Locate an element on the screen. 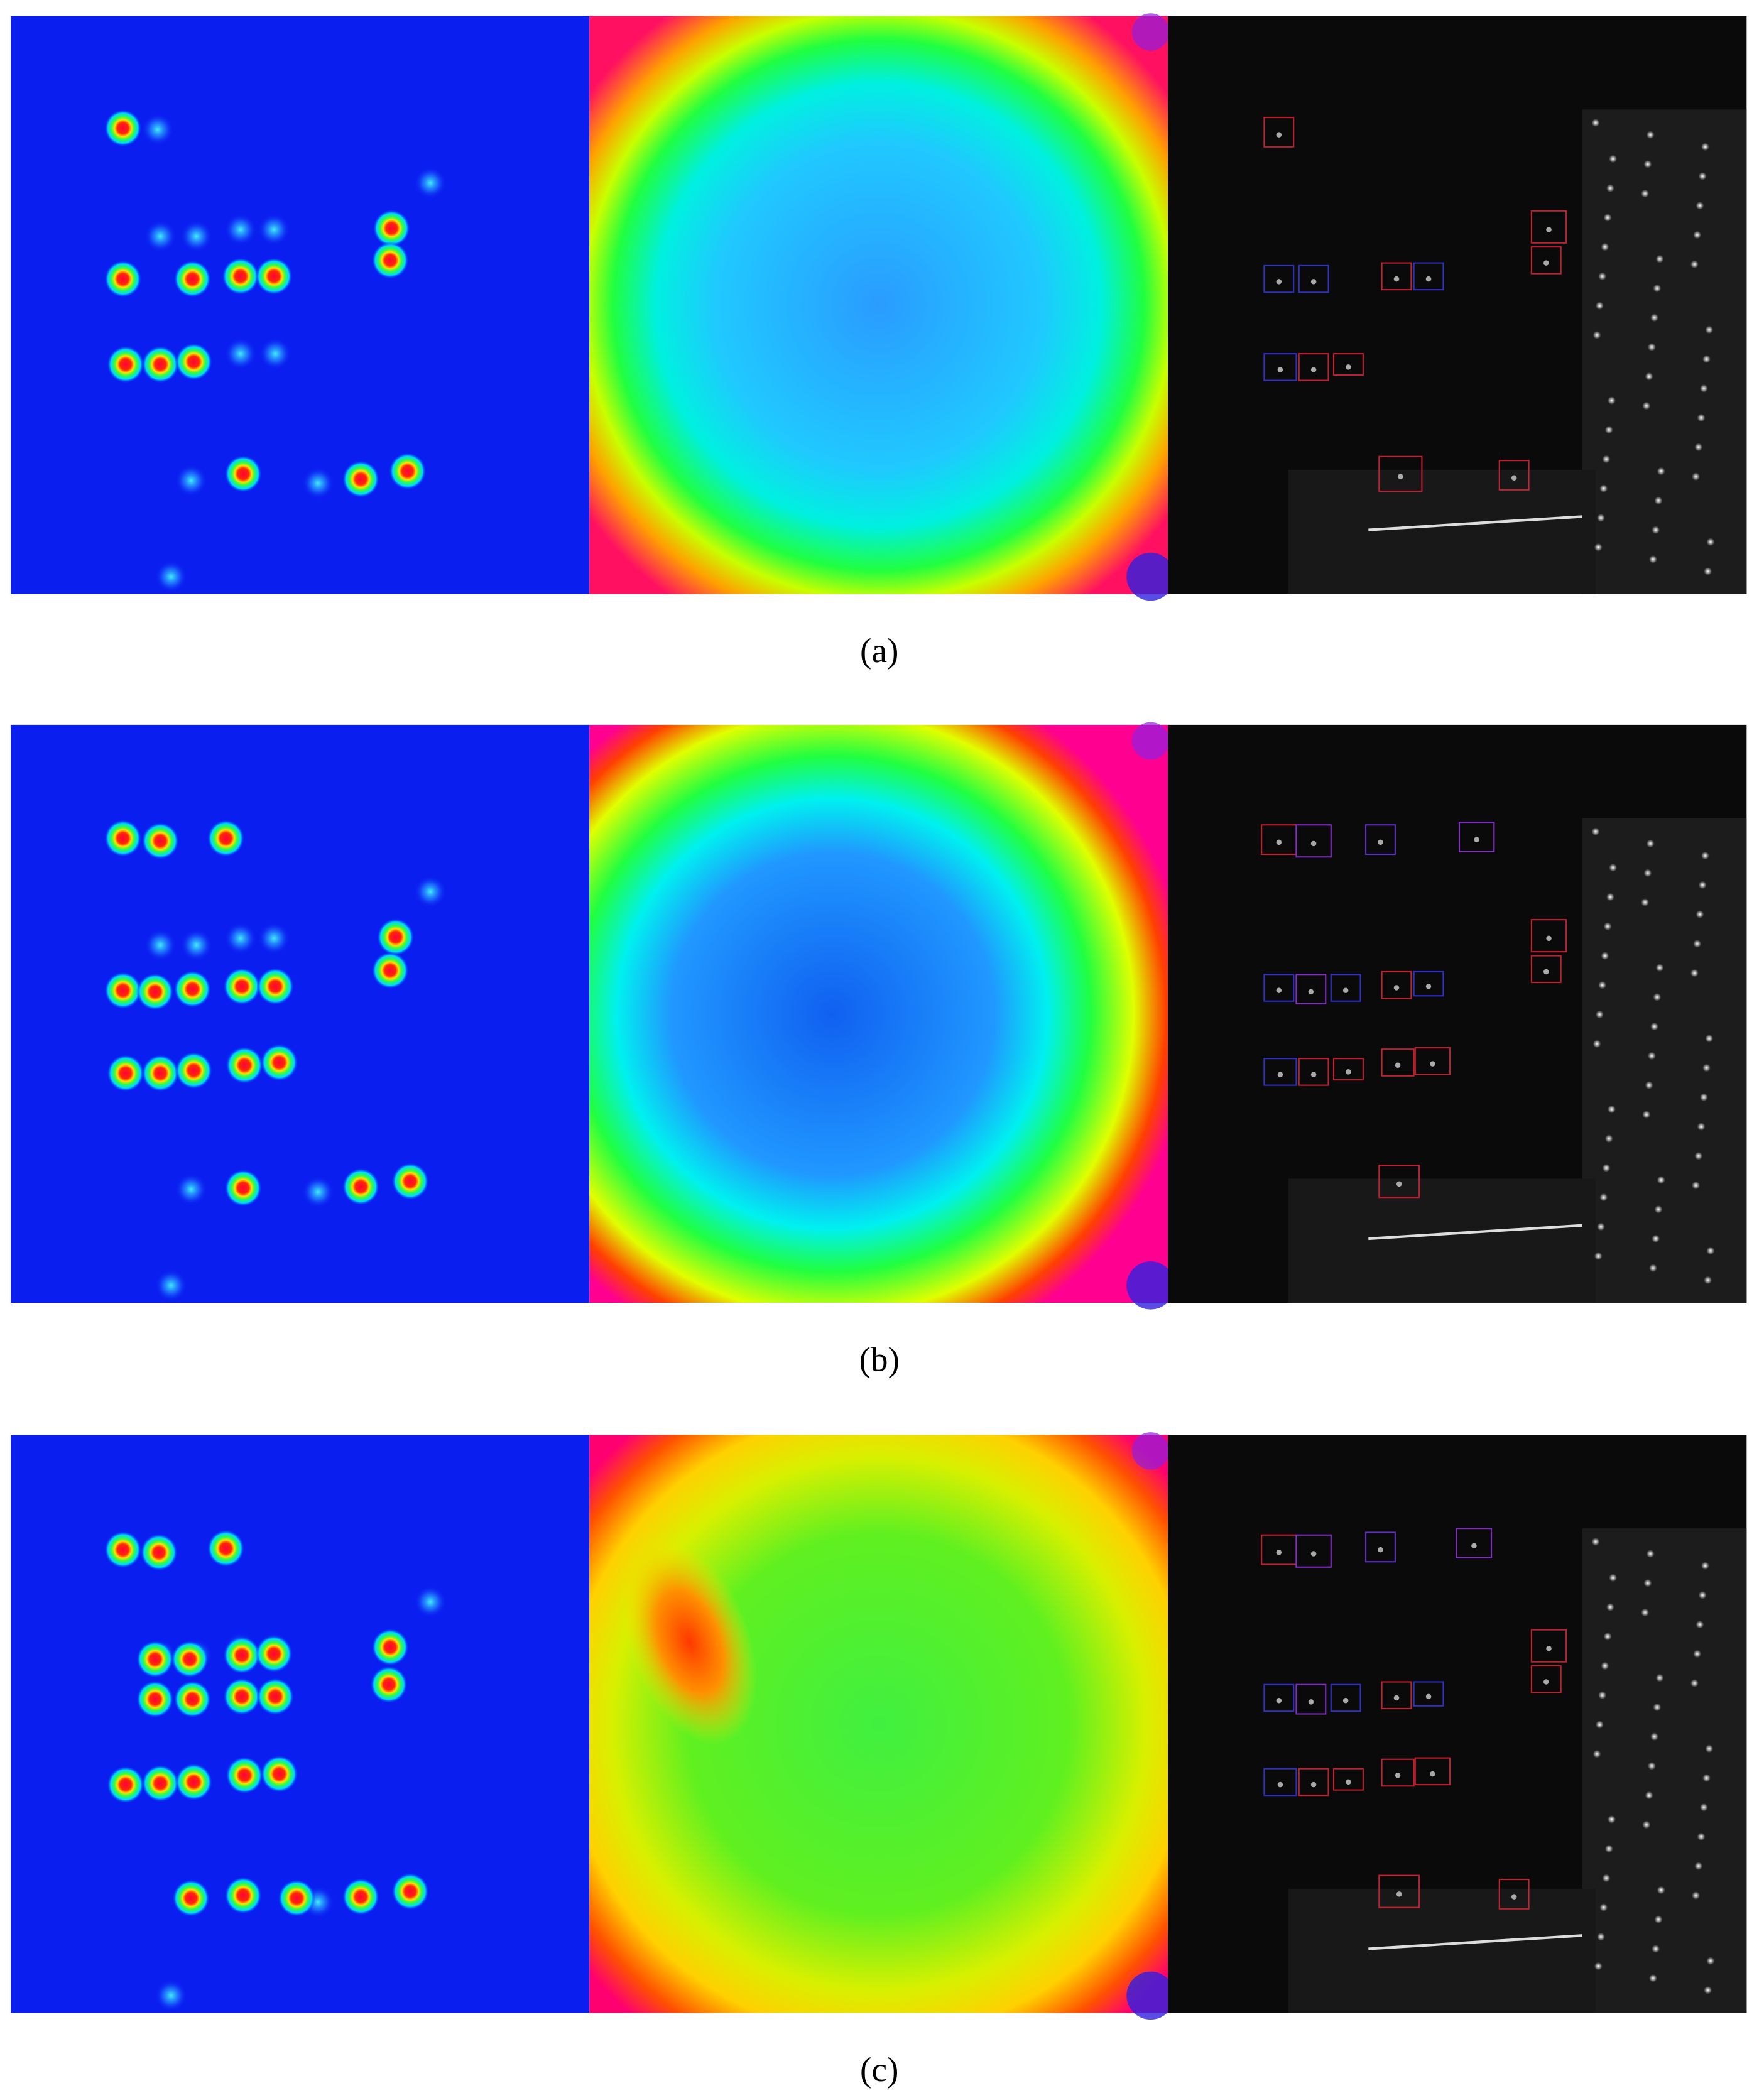 The width and height of the screenshot is (1764, 2093). panel-caption: (a) is located at coordinates (879, 650).